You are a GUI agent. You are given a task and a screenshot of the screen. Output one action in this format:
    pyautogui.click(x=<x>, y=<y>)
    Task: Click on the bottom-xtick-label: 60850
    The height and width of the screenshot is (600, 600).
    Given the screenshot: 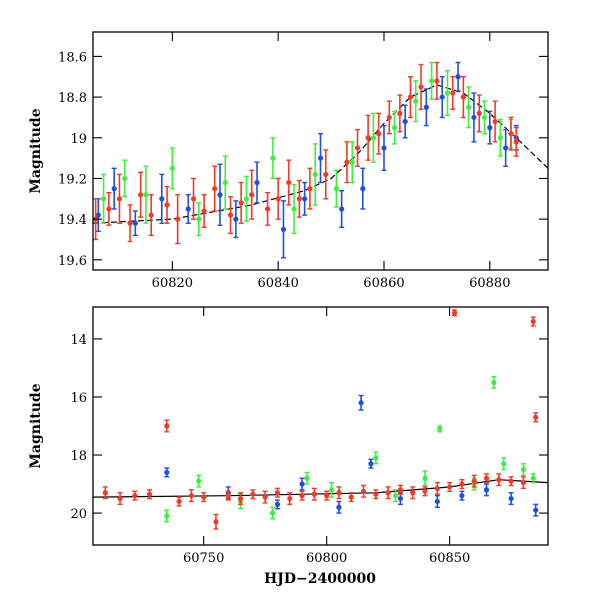 What is the action you would take?
    pyautogui.click(x=449, y=558)
    